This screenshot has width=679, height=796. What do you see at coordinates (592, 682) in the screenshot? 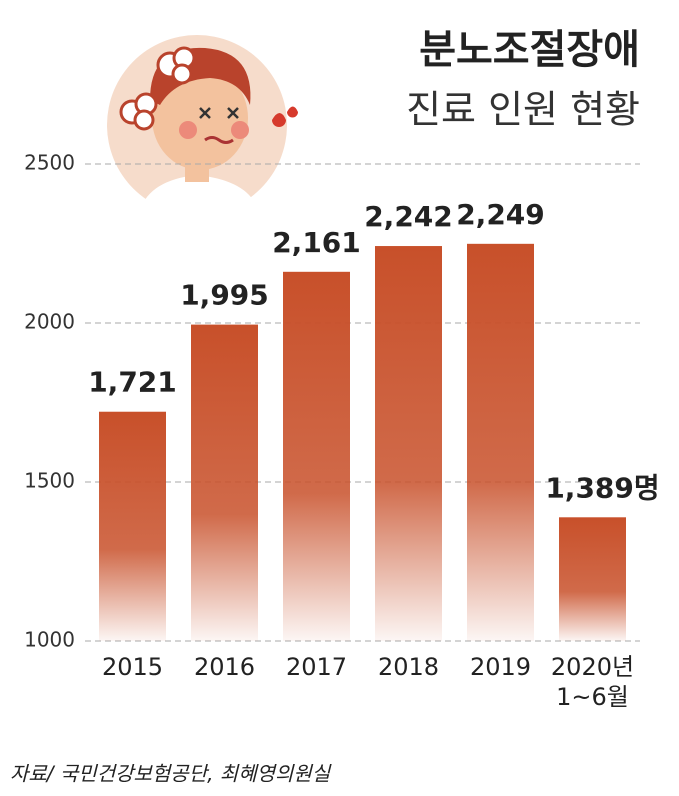
I see `x-tick-label: 2020년 1~6월` at bounding box center [592, 682].